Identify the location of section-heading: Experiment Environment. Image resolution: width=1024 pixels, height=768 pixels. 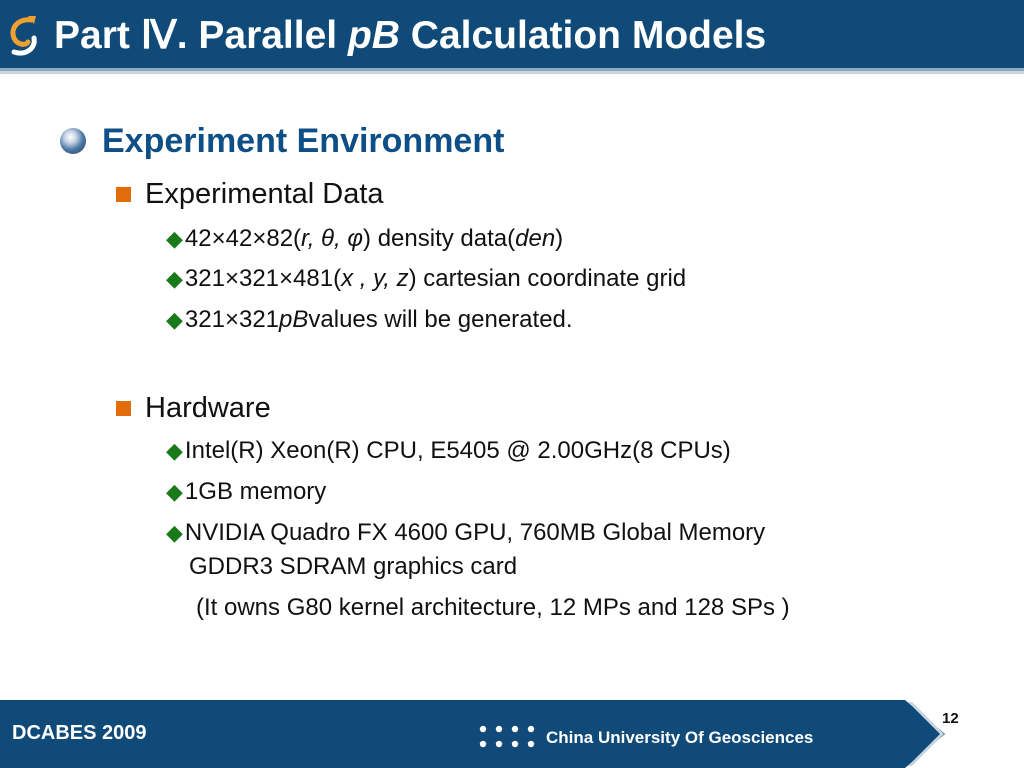
(303, 141).